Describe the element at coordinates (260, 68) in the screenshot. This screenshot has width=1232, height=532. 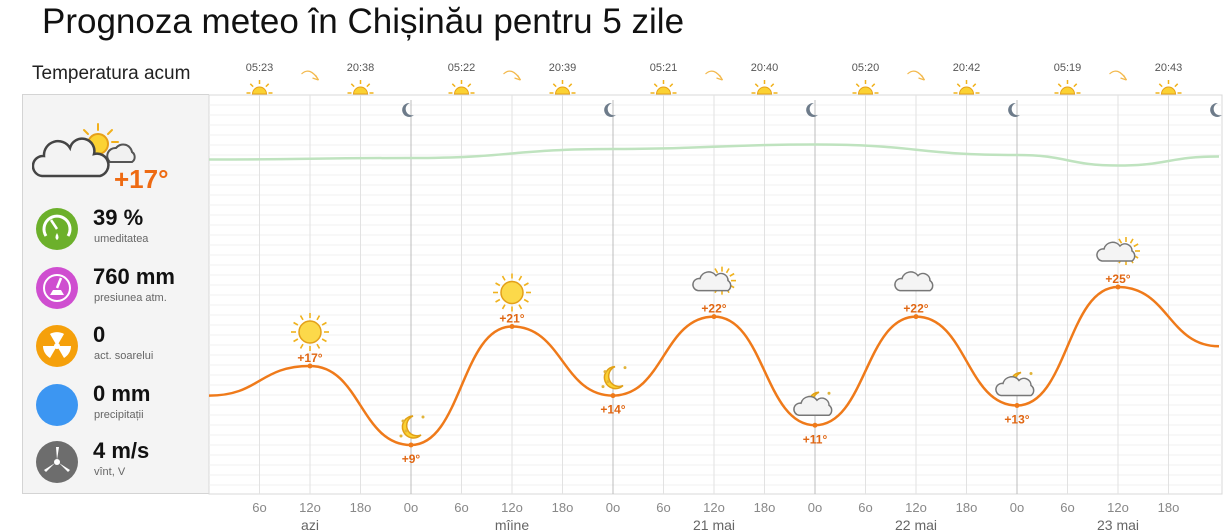
I see `sunrise-time: 05:23` at that location.